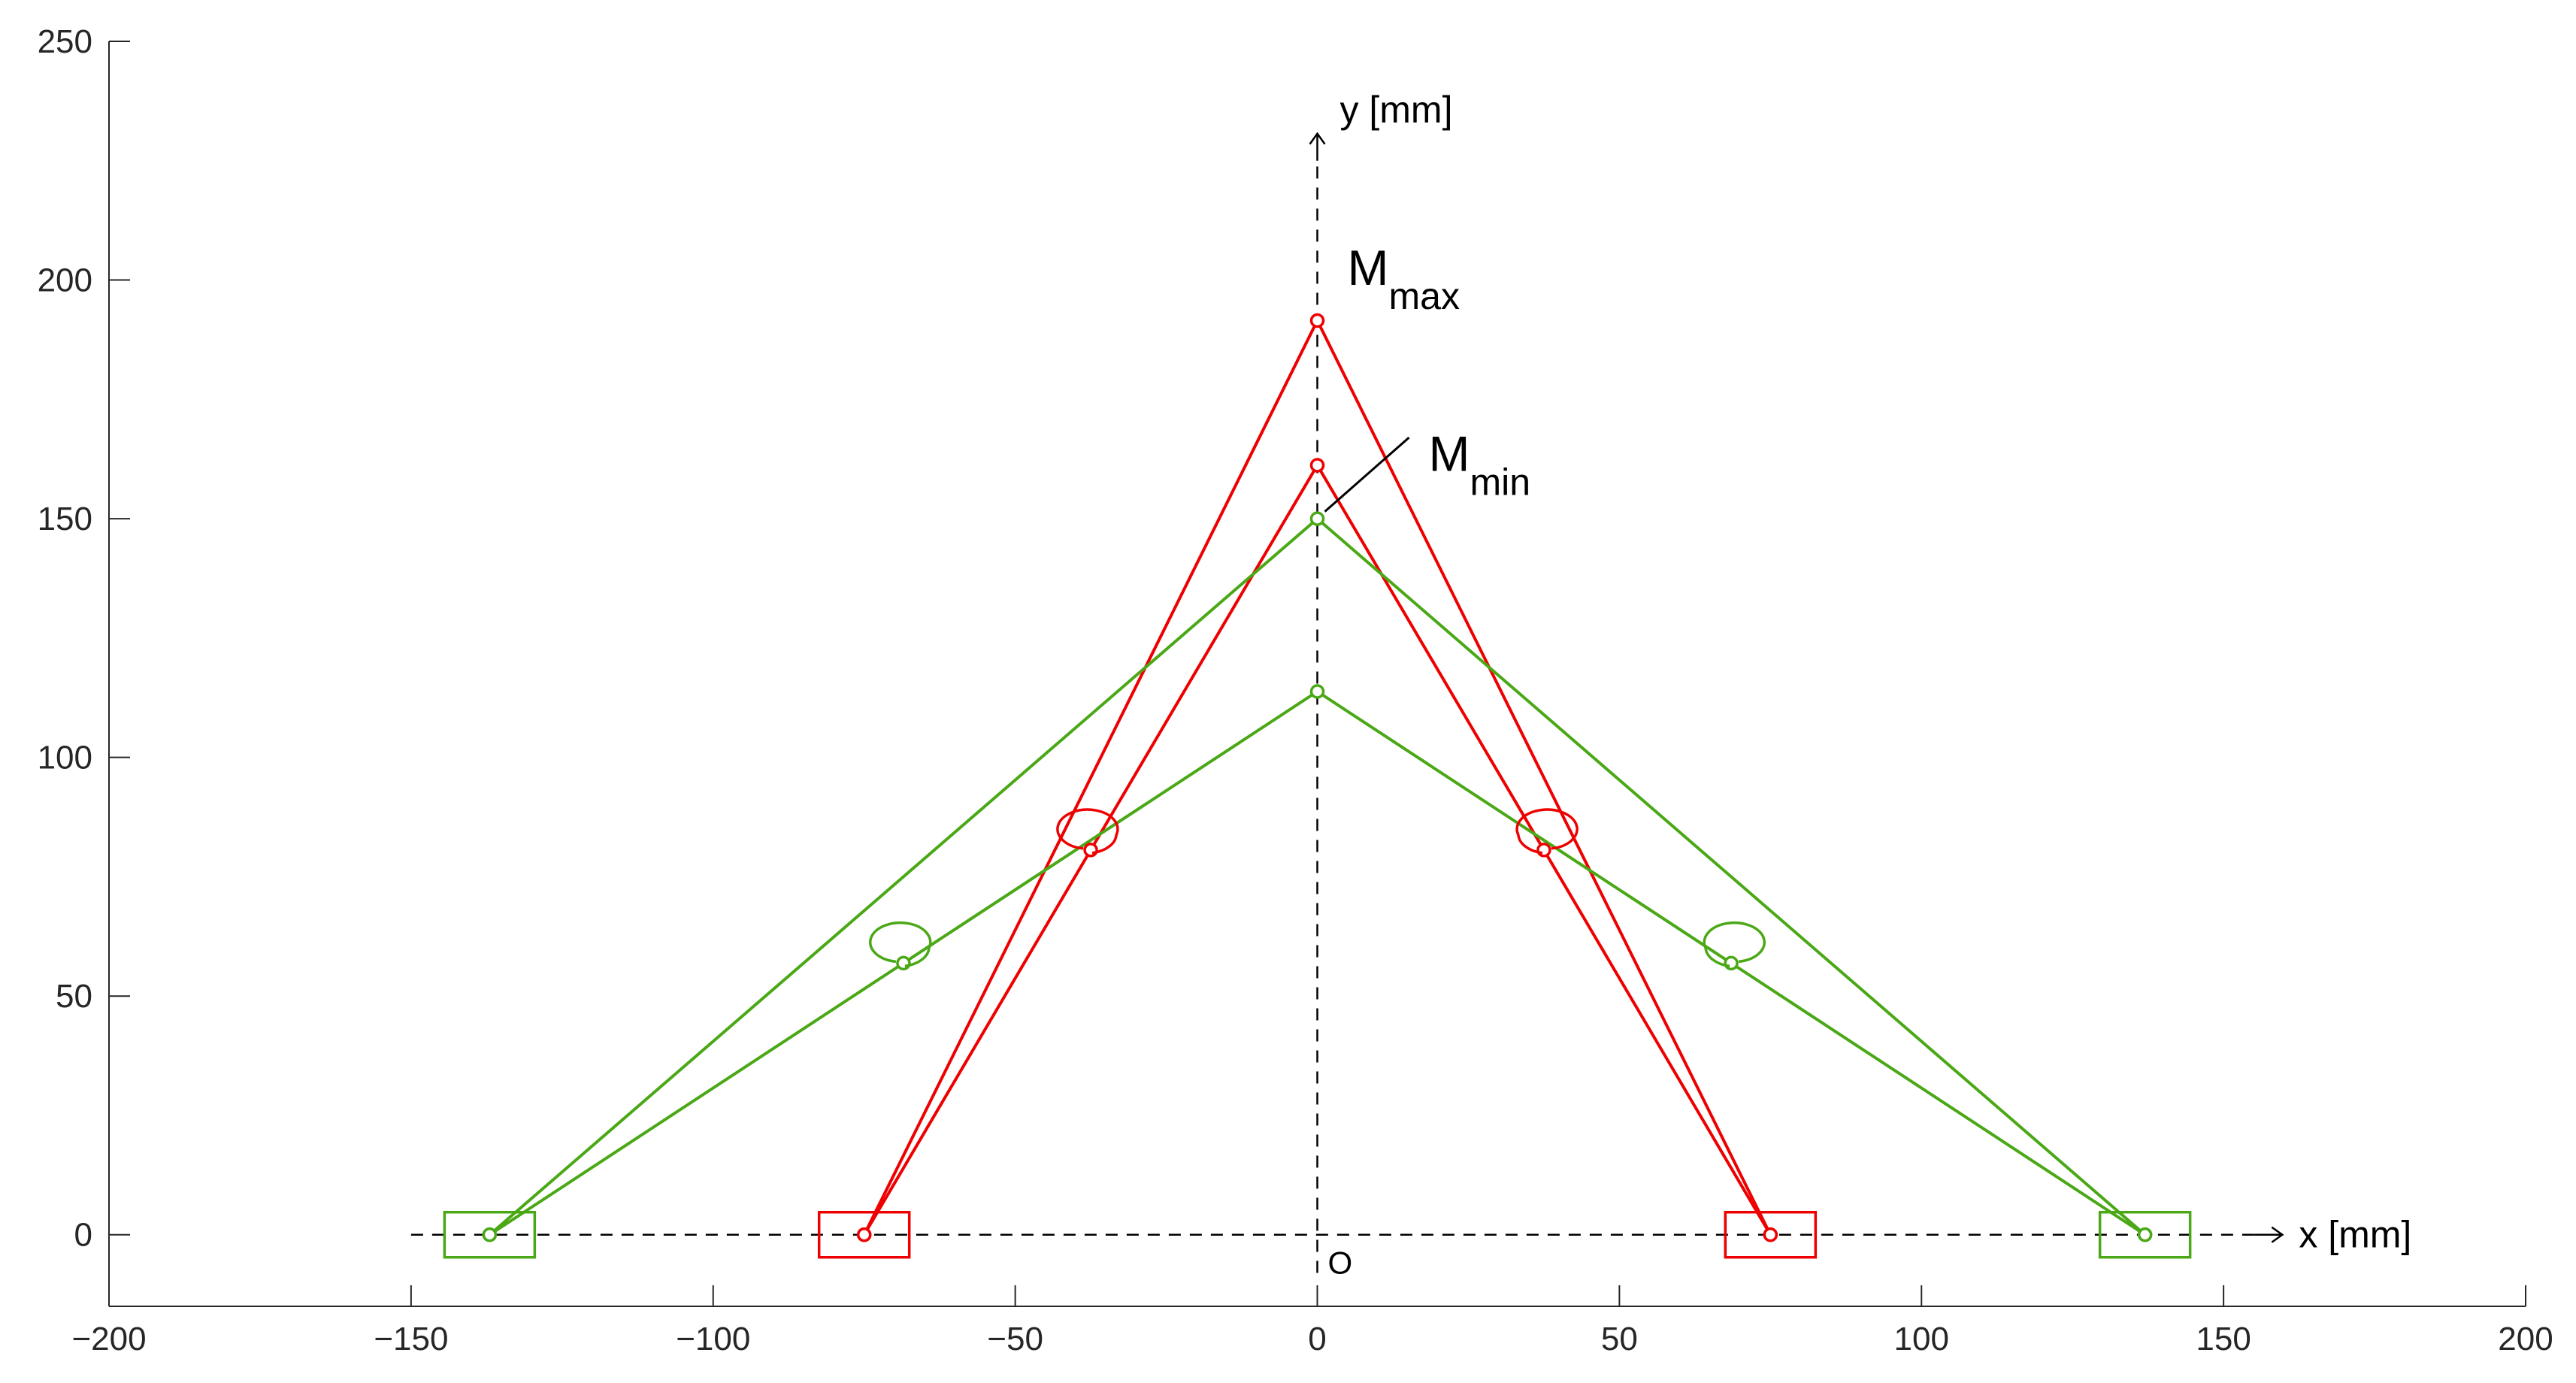 Image resolution: width=2576 pixels, height=1383 pixels. What do you see at coordinates (2355, 1235) in the screenshot?
I see `x-axis-label: x [mm]` at bounding box center [2355, 1235].